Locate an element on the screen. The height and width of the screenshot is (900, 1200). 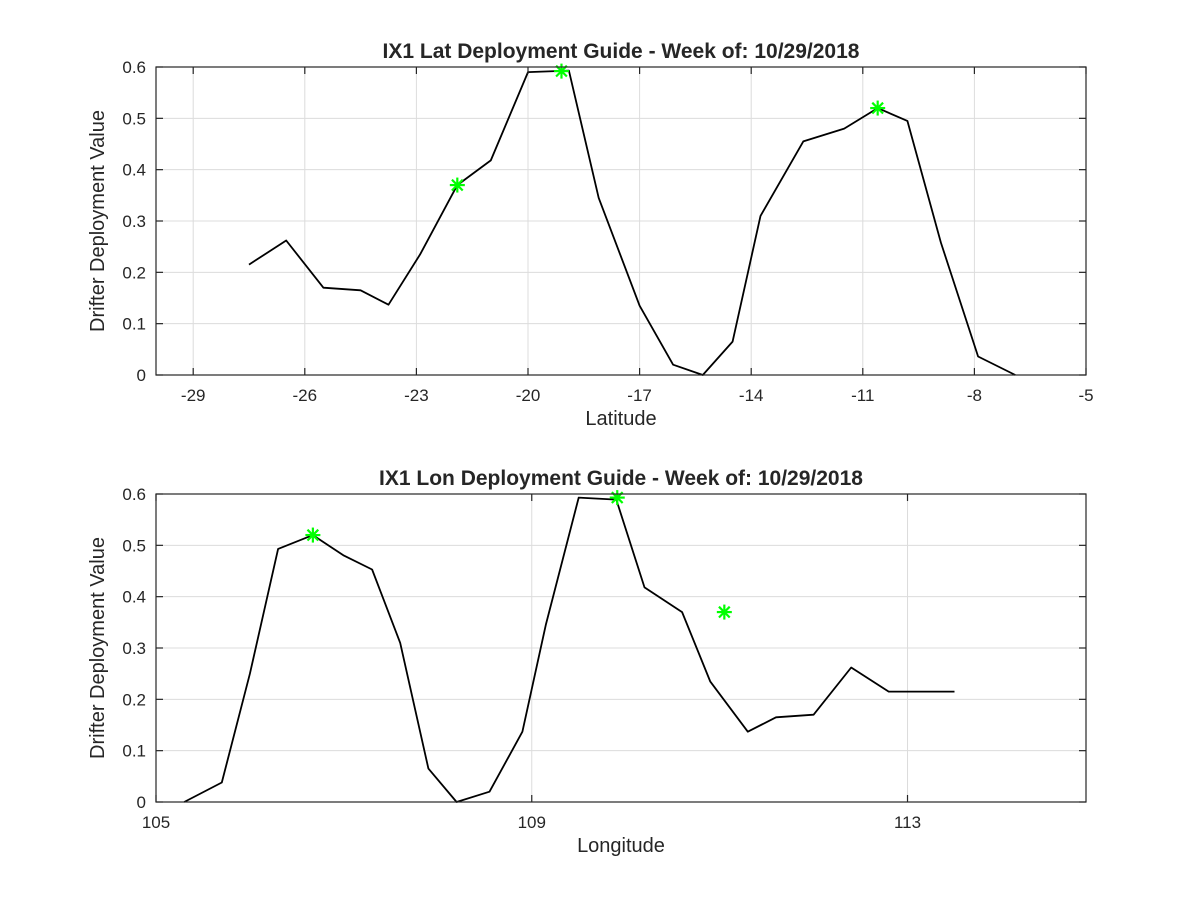
x-tick-label: 109 is located at coordinates (532, 822).